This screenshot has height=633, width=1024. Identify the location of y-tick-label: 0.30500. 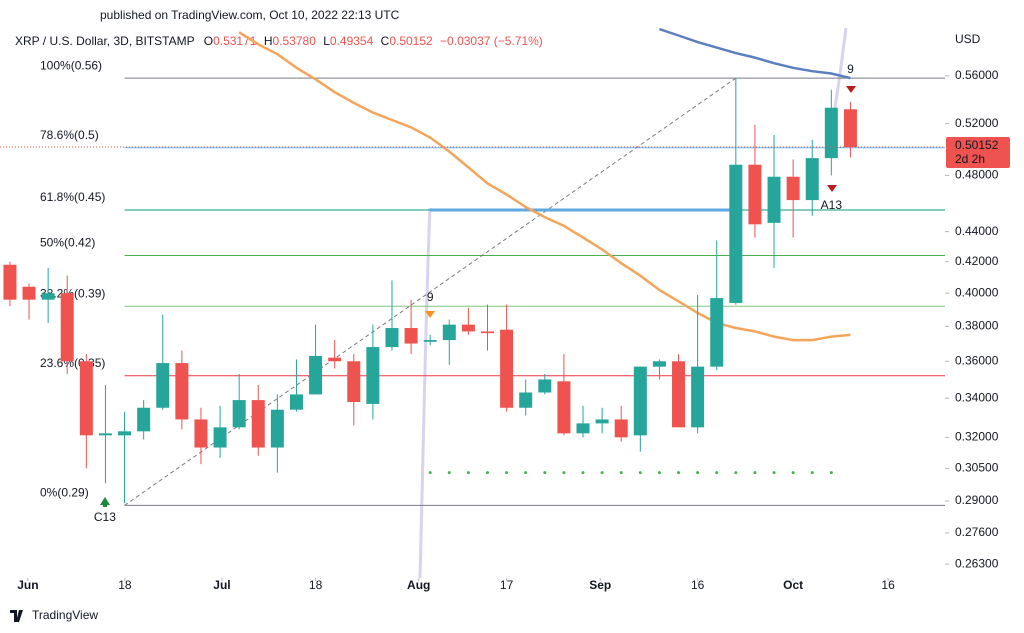
(977, 468).